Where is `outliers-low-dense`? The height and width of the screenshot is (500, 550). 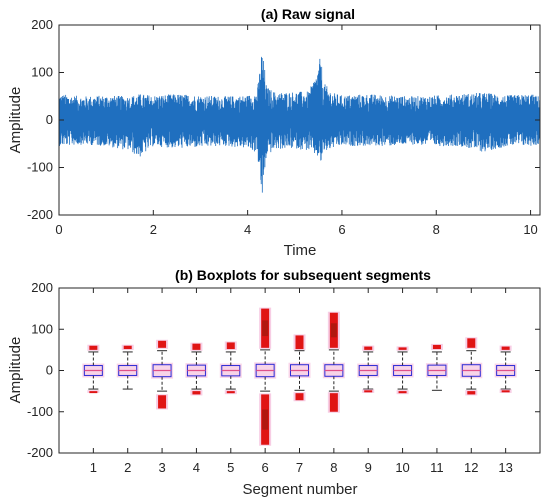 outliers-low-dense is located at coordinates (265, 419).